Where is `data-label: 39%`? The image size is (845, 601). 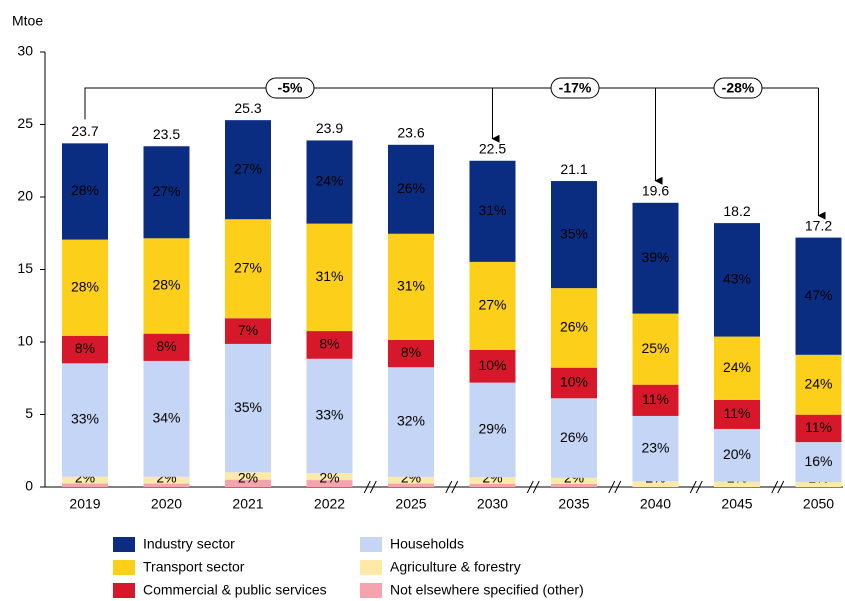
data-label: 39% is located at coordinates (655, 257).